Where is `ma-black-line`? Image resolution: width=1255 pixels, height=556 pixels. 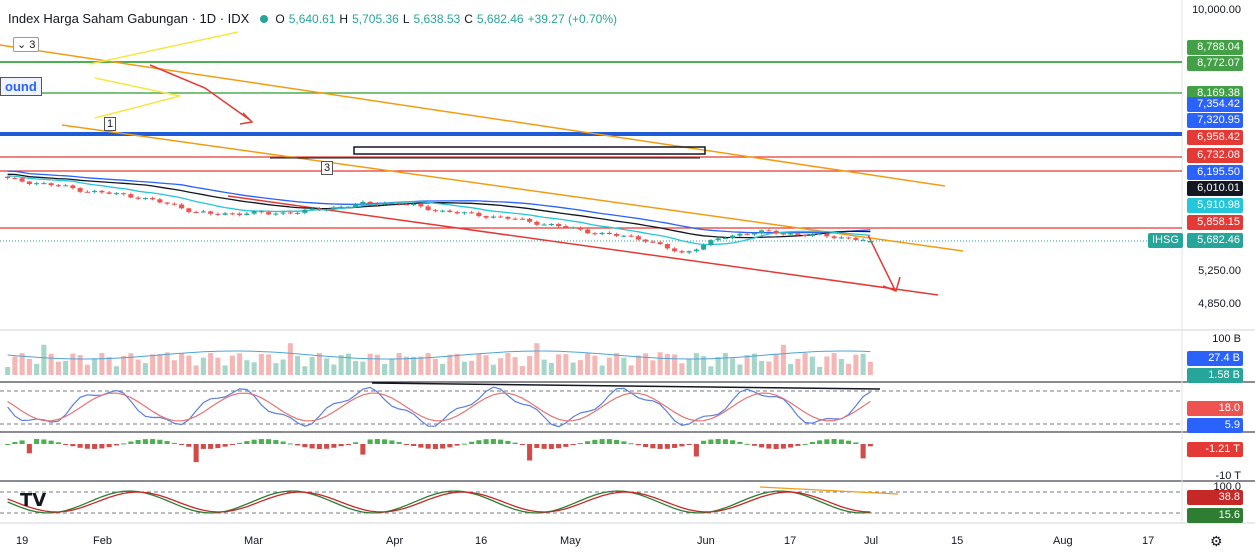
ma-black-line is located at coordinates (439, 206).